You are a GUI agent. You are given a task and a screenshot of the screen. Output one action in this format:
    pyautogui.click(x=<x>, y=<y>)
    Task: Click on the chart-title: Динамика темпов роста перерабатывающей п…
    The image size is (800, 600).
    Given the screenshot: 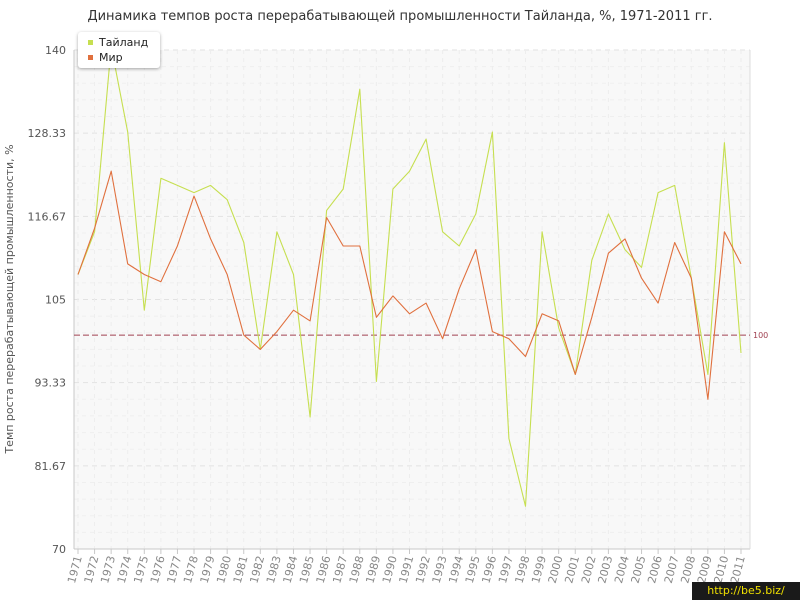 What is the action you would take?
    pyautogui.click(x=400, y=16)
    